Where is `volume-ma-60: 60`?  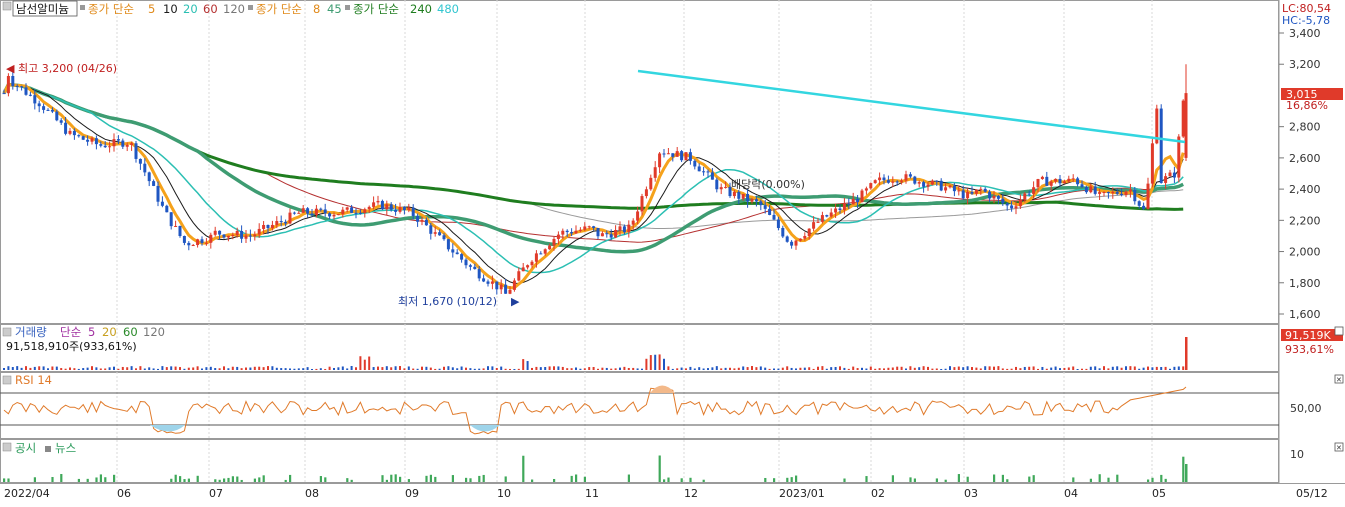 volume-ma-60: 60 is located at coordinates (130, 332).